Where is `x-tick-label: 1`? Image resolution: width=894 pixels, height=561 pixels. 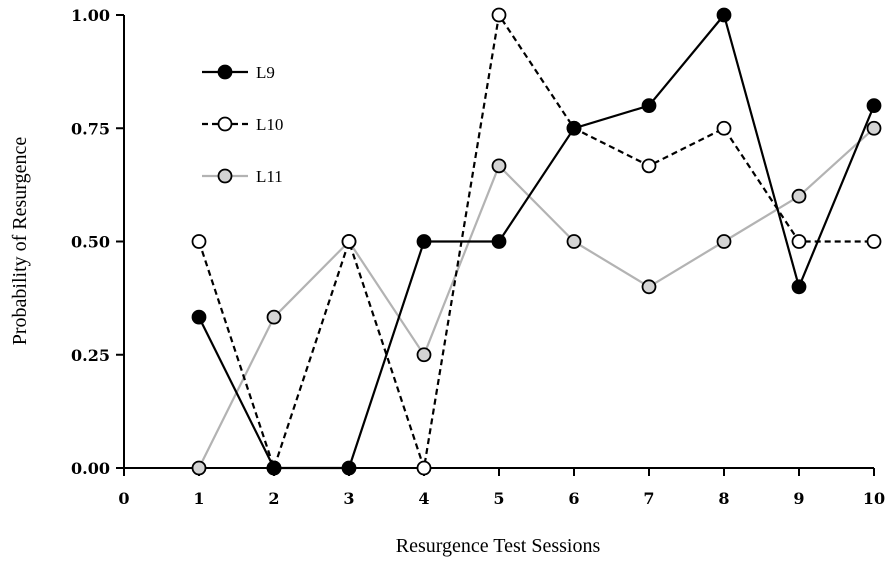
x-tick-label: 1 is located at coordinates (198, 498).